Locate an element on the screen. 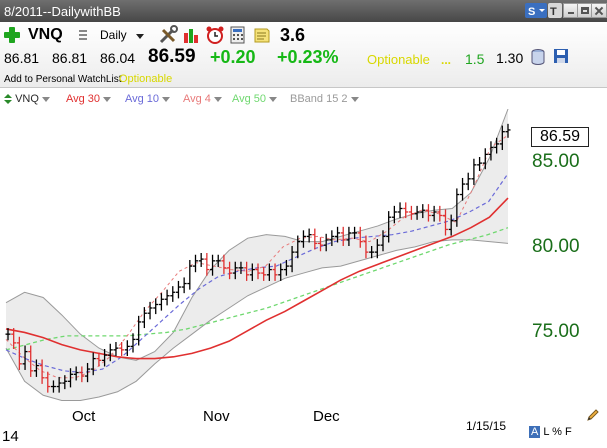 The image size is (607, 448). date-label: 1/15/15 is located at coordinates (486, 426).